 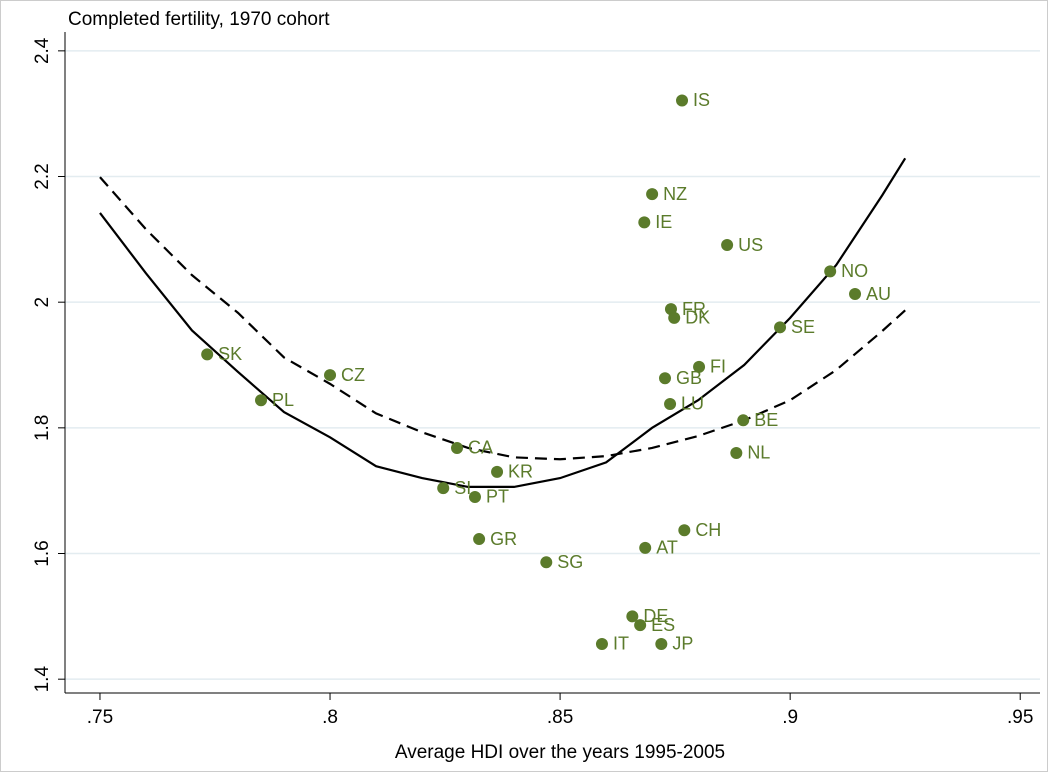 I want to click on point-label: NL, so click(x=758, y=453).